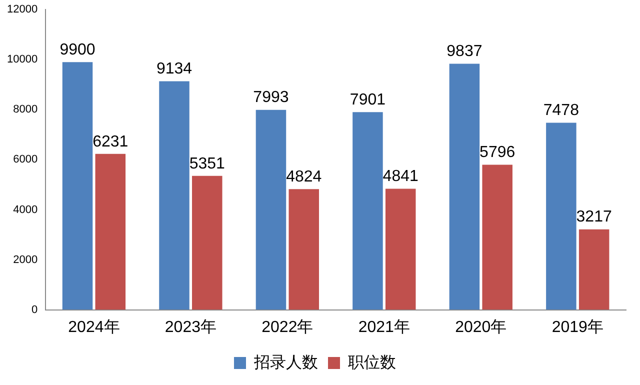 This screenshot has width=640, height=385. Describe the element at coordinates (207, 163) in the screenshot. I see `data-label: 5351` at that location.